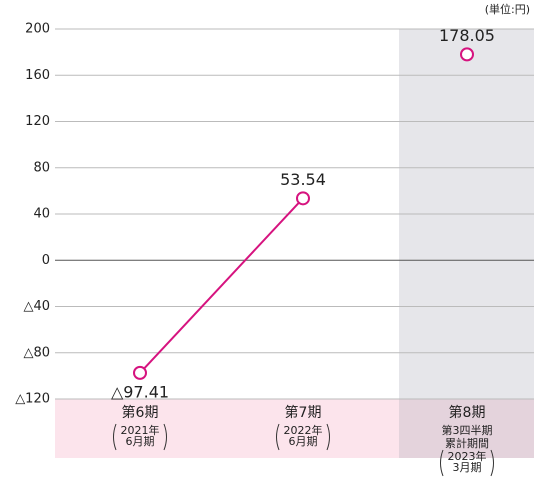  Describe the element at coordinates (36, 306) in the screenshot. I see `y-tick-label: △40` at that location.